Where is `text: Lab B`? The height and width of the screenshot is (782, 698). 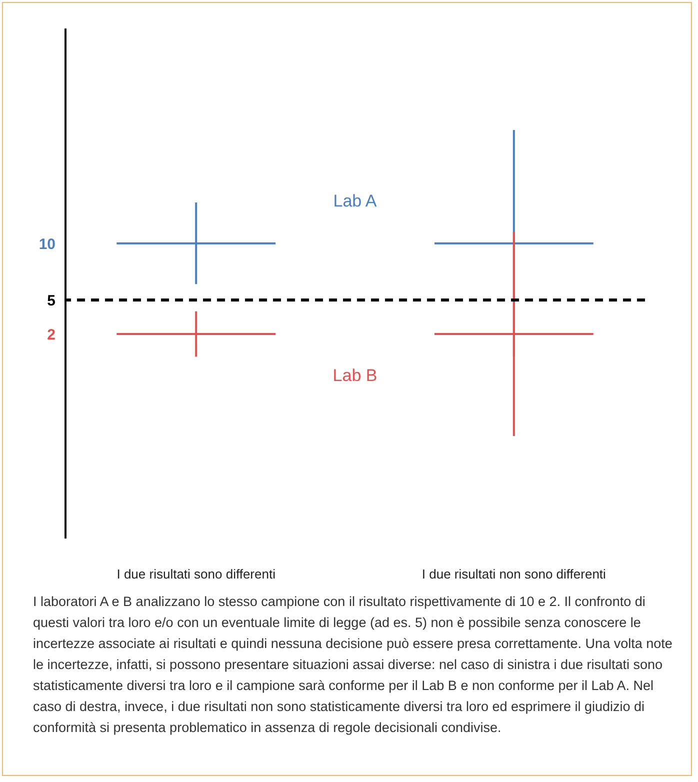 text: Lab B is located at coordinates (355, 375).